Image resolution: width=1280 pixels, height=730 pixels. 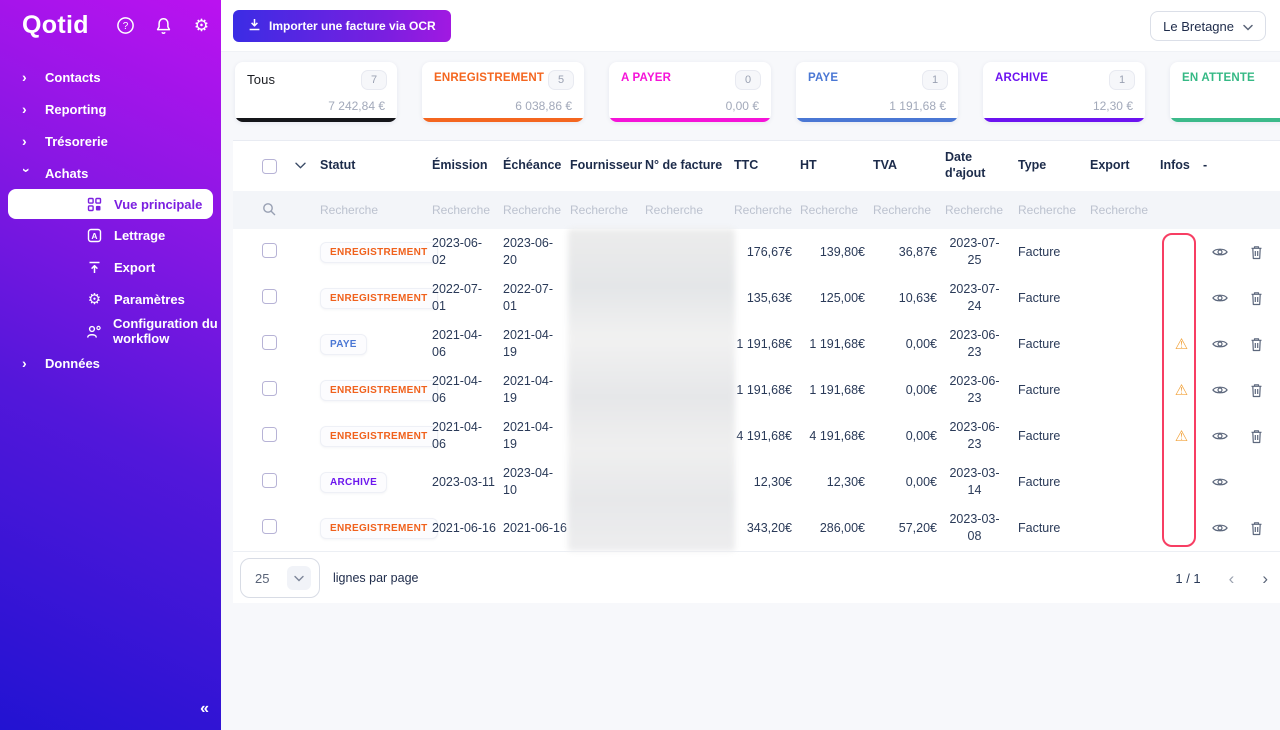 What do you see at coordinates (1225, 92) in the screenshot?
I see `filter-card-en-attente: EN ATTENTE` at bounding box center [1225, 92].